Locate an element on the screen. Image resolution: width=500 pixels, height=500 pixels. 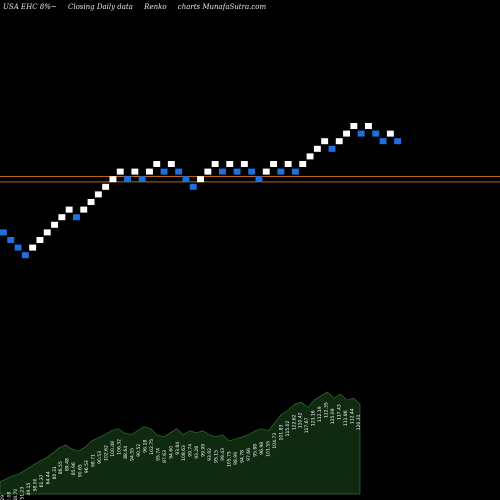
volume-label: 48.70 is located at coordinates (16, 494).